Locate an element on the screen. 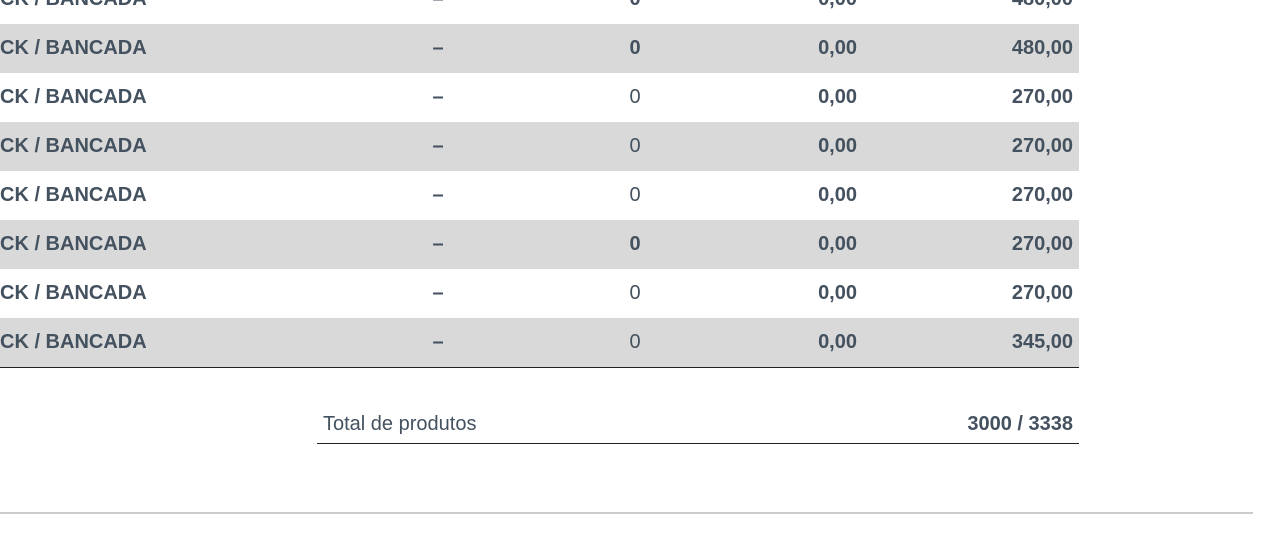 This screenshot has width=1280, height=546. table-border is located at coordinates (539, 367).